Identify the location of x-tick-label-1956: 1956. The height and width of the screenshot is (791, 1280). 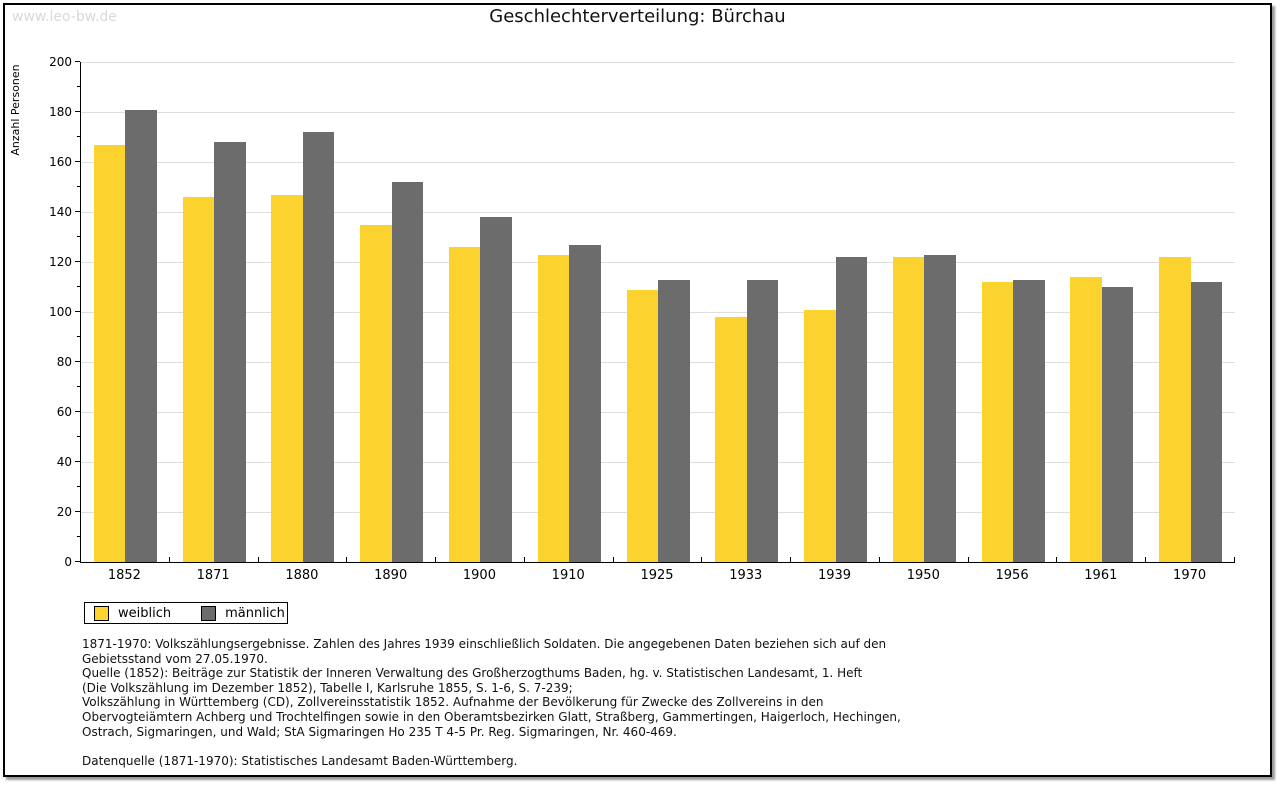
(1012, 575).